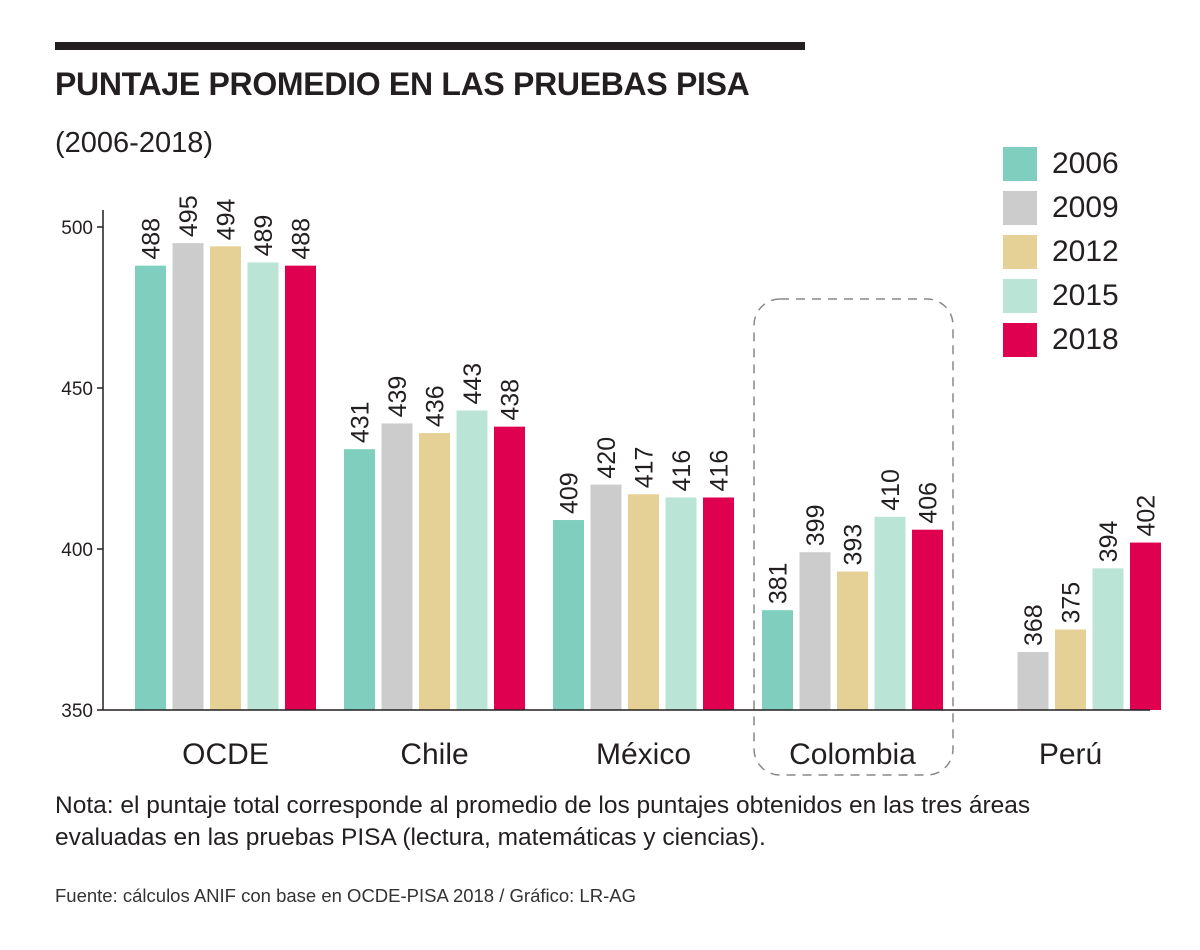 Image resolution: width=1200 pixels, height=950 pixels. Describe the element at coordinates (77, 228) in the screenshot. I see `y-tick-label-500: 500` at that location.